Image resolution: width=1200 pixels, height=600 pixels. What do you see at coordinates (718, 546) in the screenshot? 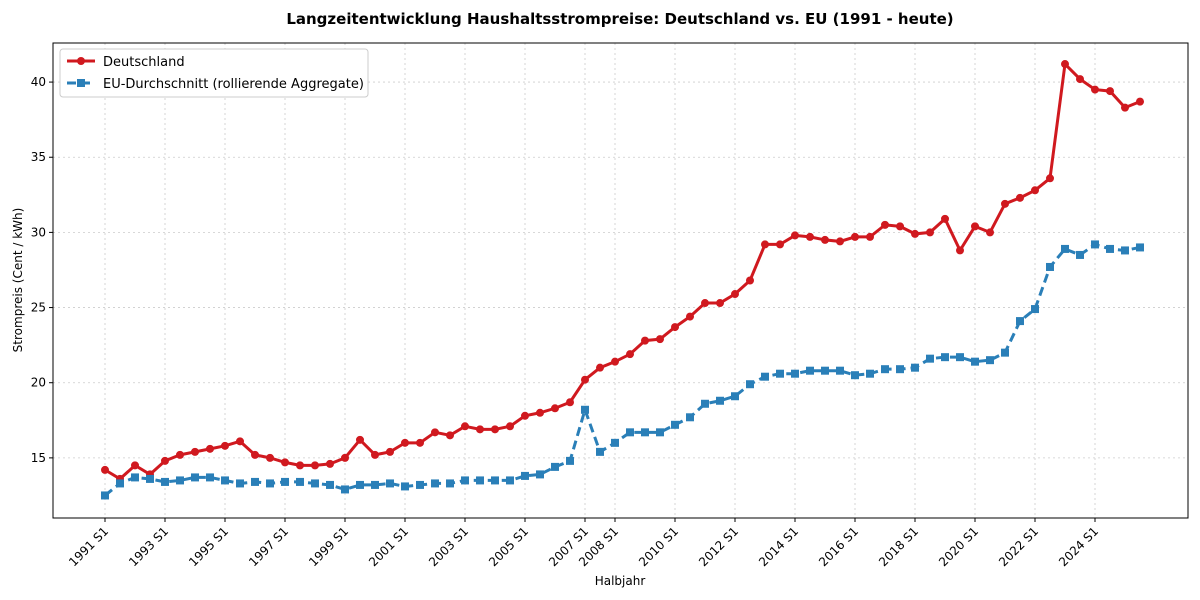
I see `x-tick-label: 2012 S1` at bounding box center [718, 546].